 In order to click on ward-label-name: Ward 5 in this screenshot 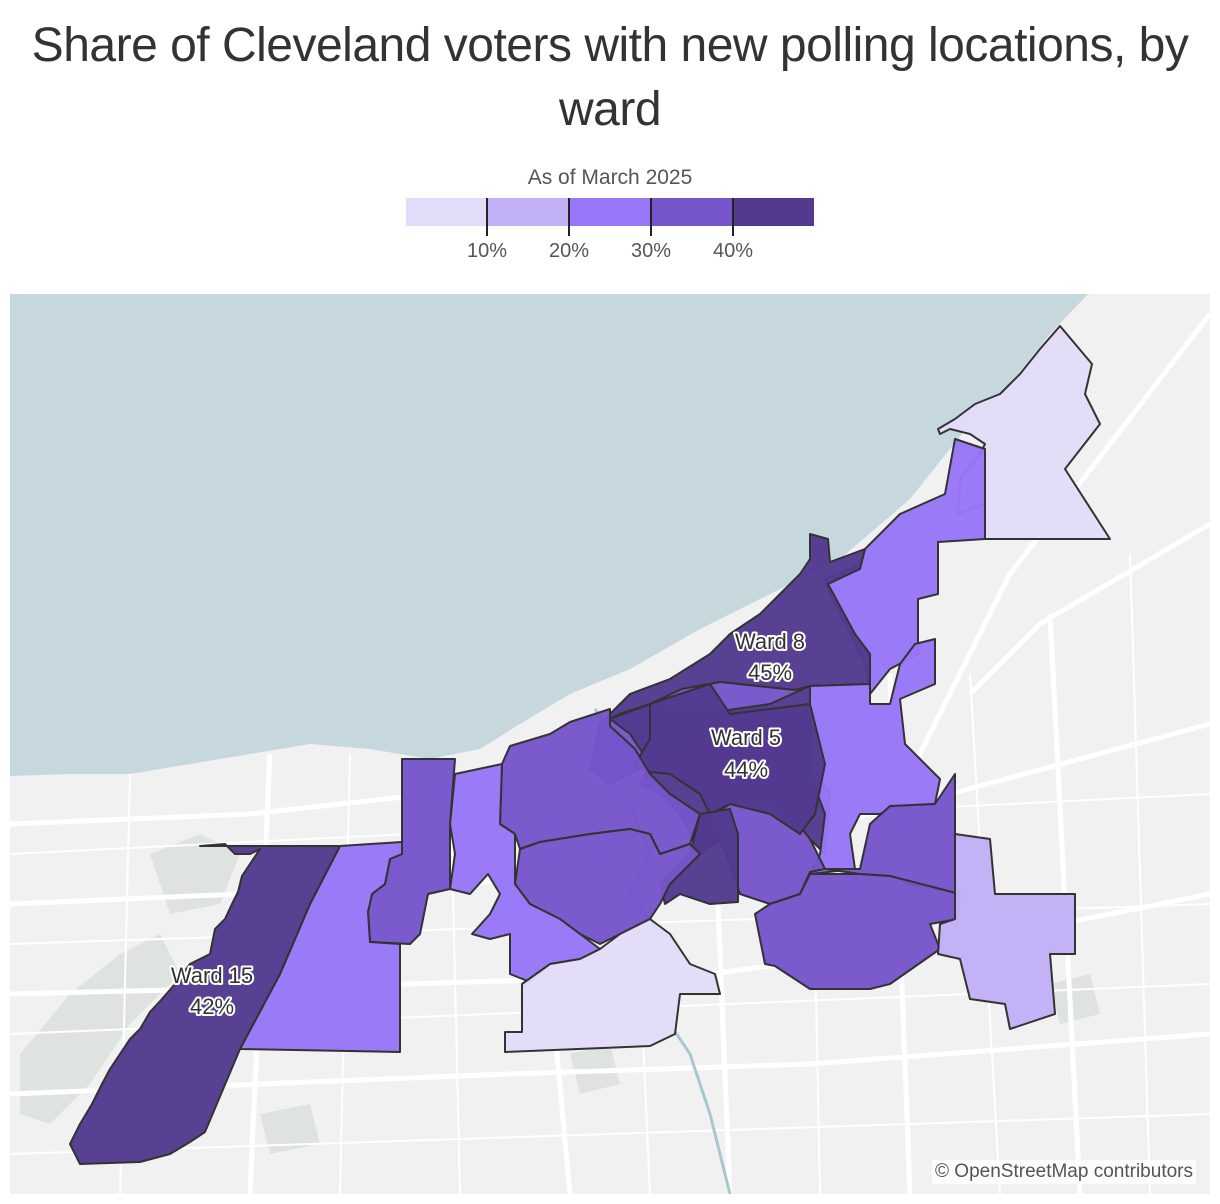, I will do `click(746, 737)`.